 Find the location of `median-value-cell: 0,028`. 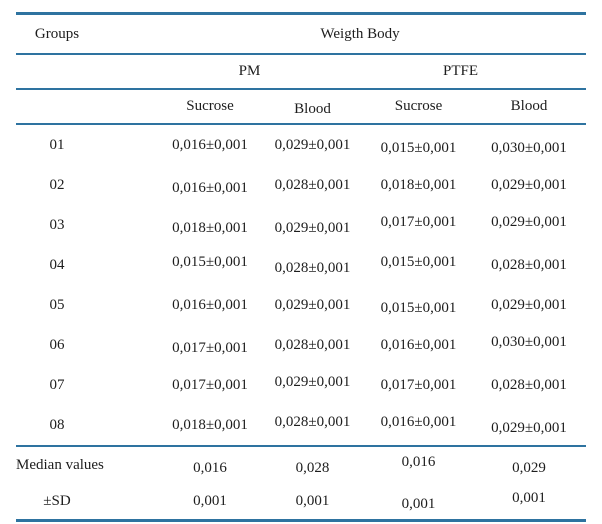

median-value-cell: 0,028 is located at coordinates (312, 467).